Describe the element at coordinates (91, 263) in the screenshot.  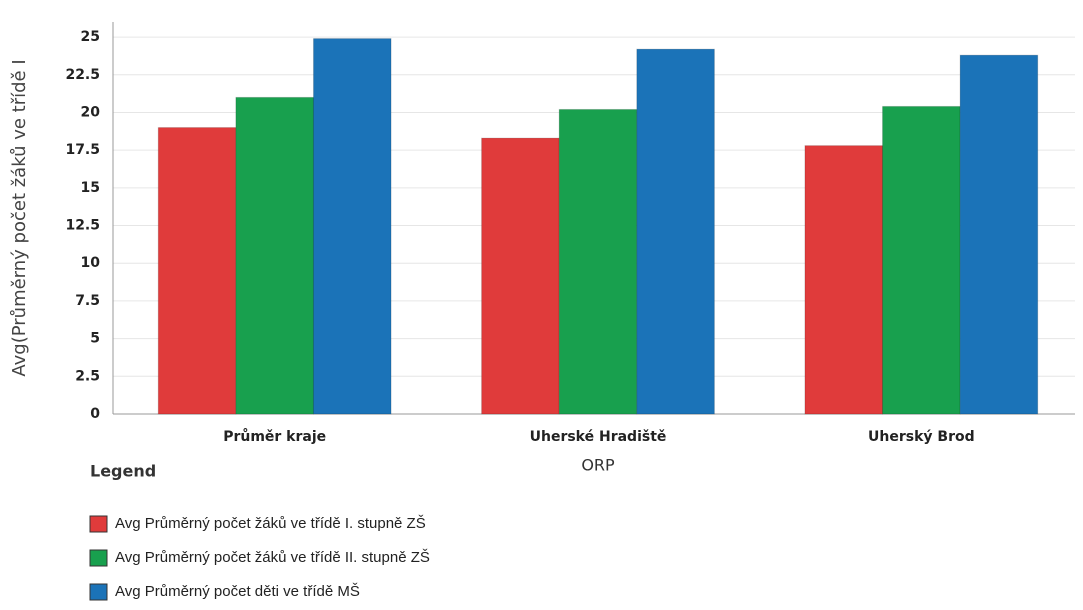
I see `y-tick-label: 10` at that location.